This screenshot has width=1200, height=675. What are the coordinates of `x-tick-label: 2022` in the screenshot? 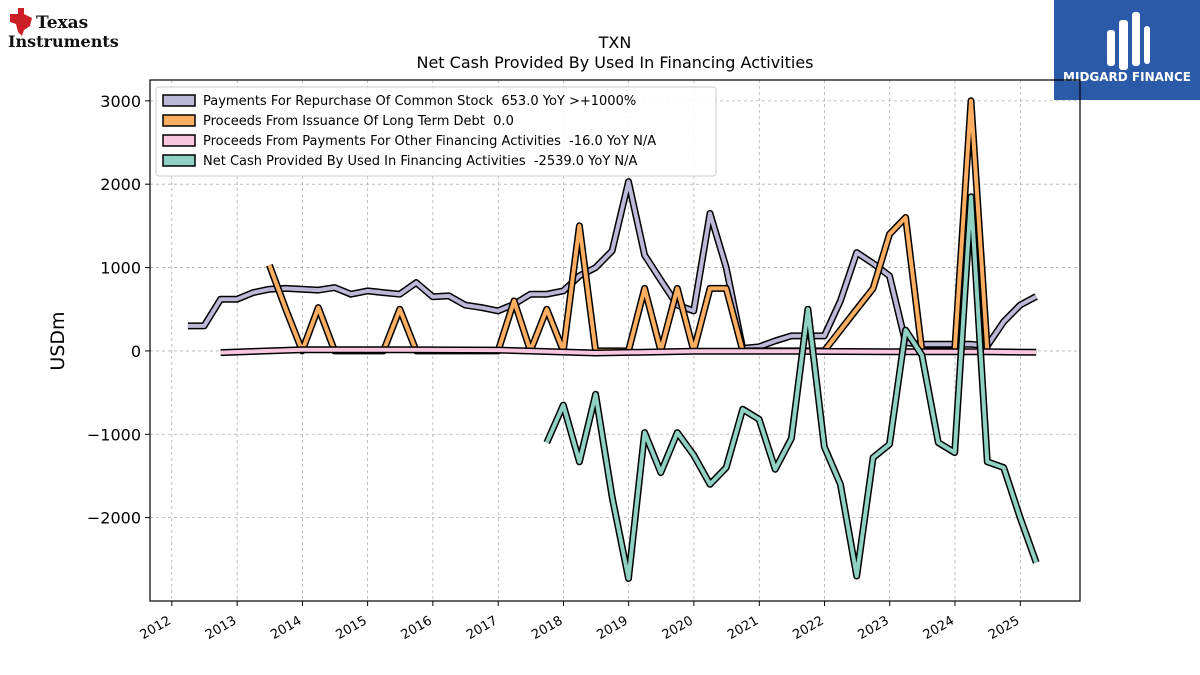 It's located at (808, 628).